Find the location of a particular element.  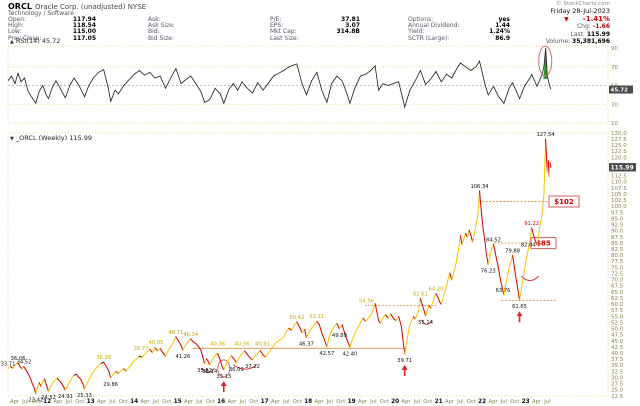

x-axis-year-label: 17 is located at coordinates (265, 402).